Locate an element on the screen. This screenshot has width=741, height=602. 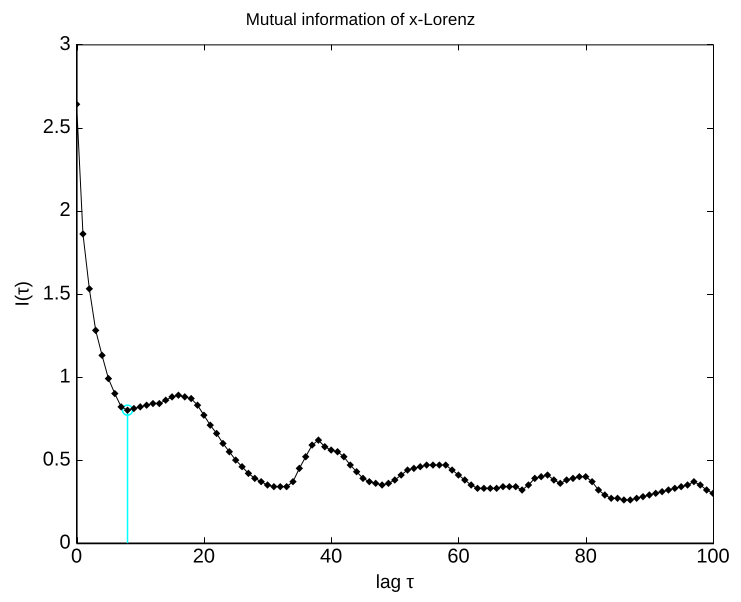
chart-title: Mutual information of x-Lorenz is located at coordinates (361, 19).